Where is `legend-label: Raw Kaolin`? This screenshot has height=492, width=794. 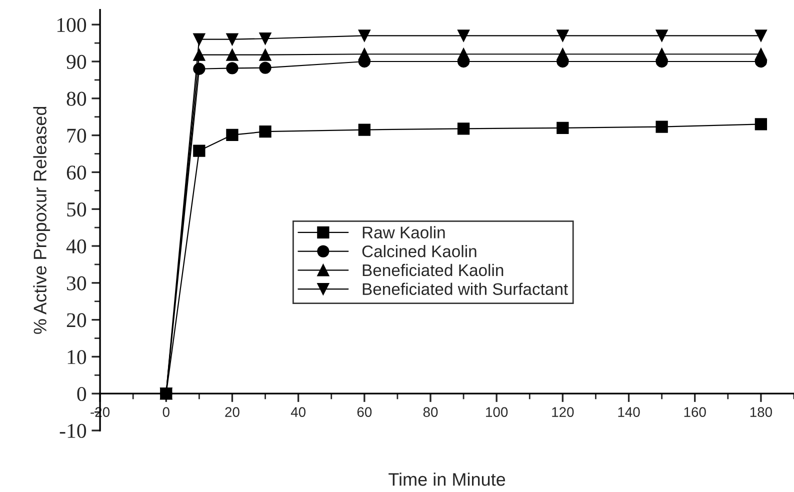
legend-label: Raw Kaolin is located at coordinates (403, 232).